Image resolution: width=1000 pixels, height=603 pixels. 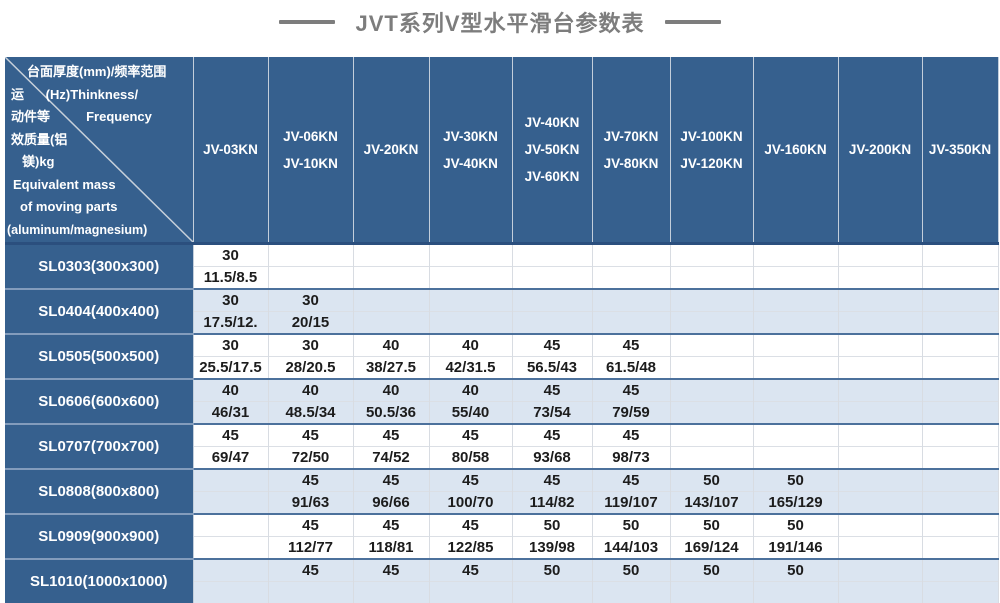 I want to click on mass-value: 38/27.5, so click(x=391, y=367).